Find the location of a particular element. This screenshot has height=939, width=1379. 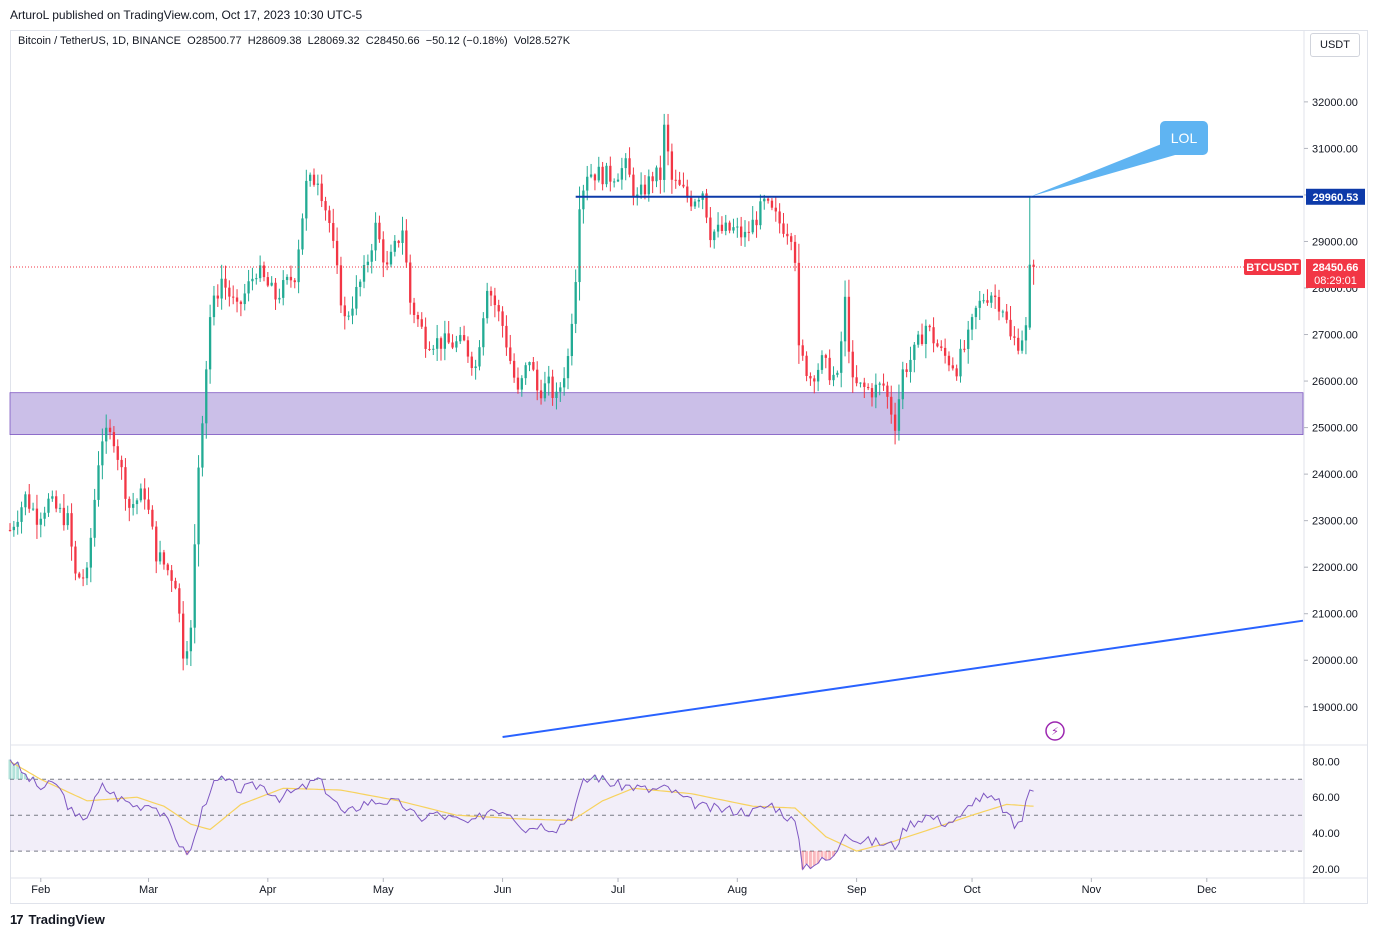

price-tick-label: 20000.00 is located at coordinates (1335, 661).